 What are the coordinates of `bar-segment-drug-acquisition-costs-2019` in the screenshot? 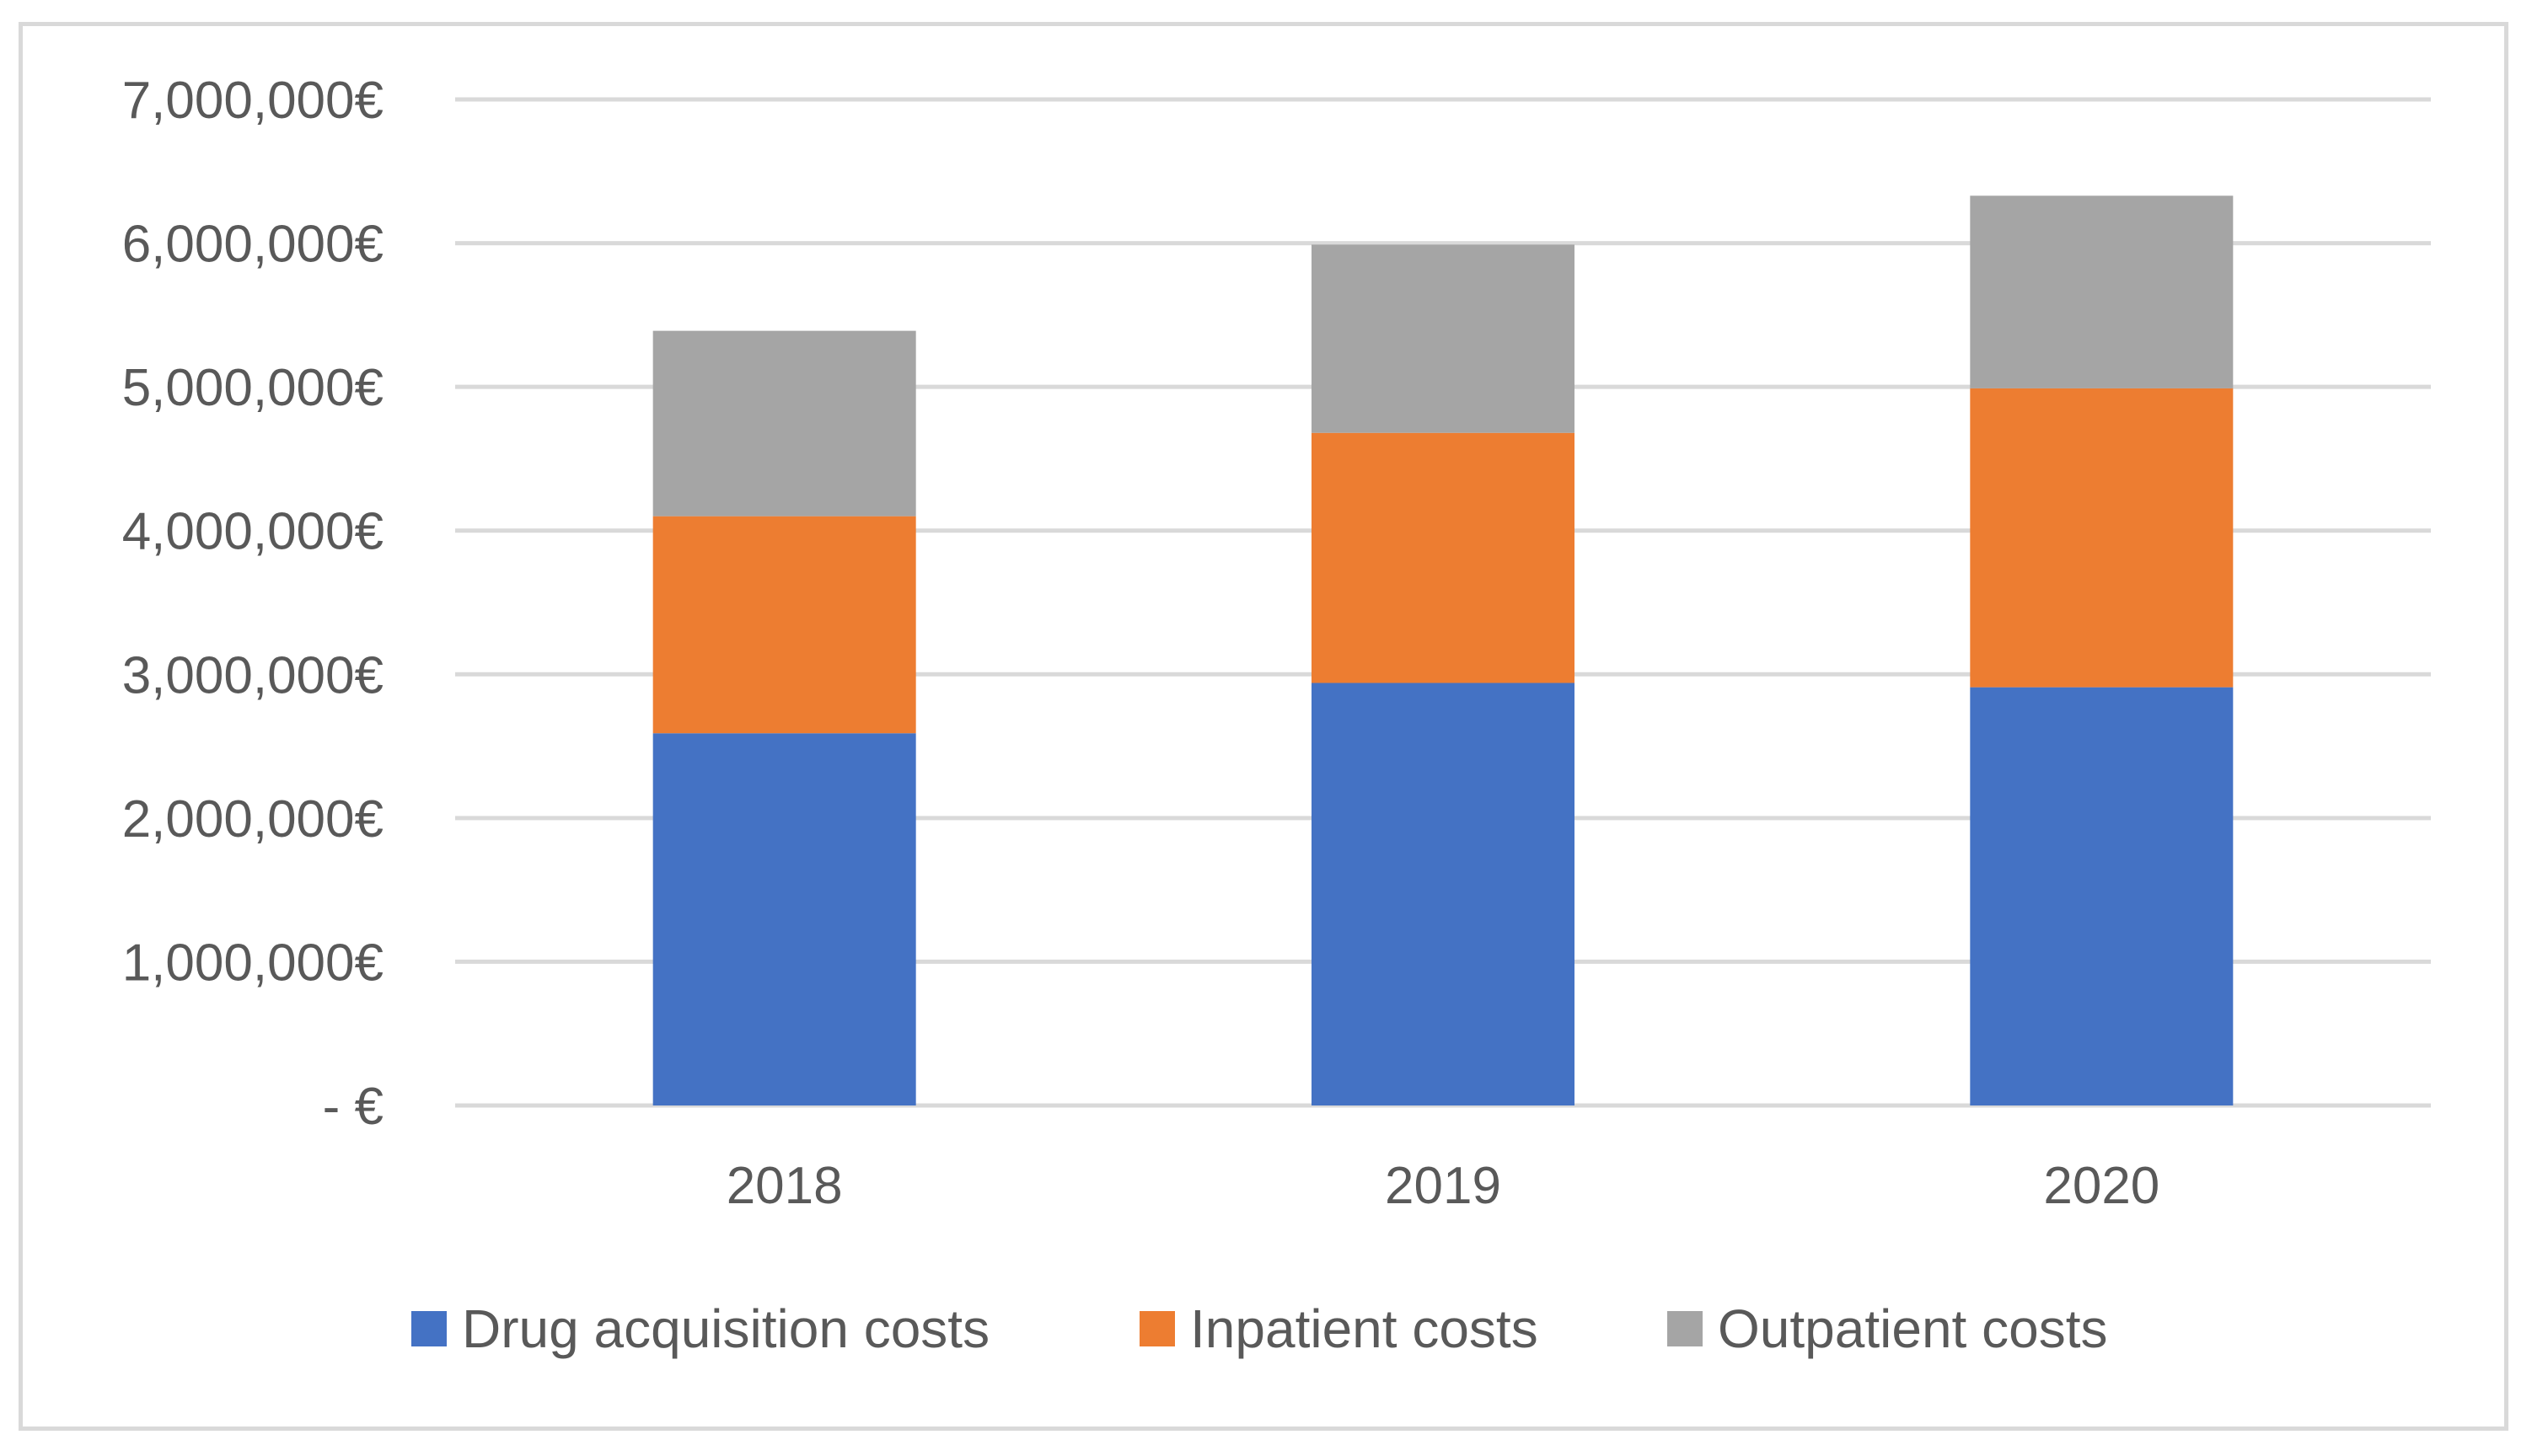 It's located at (1443, 893).